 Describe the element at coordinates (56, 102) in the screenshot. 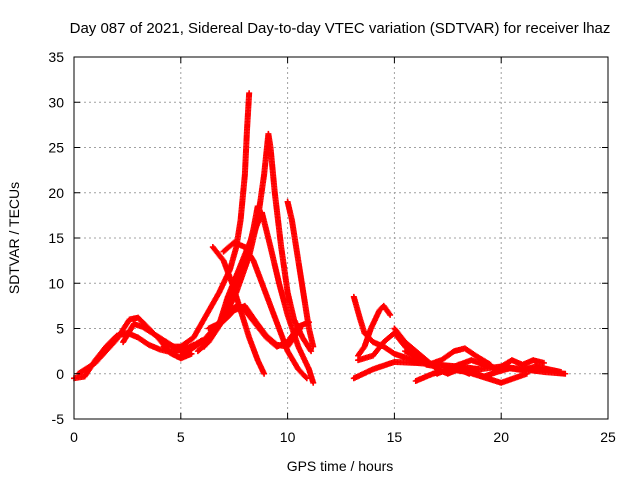

I see `y-tick-label: 30` at that location.